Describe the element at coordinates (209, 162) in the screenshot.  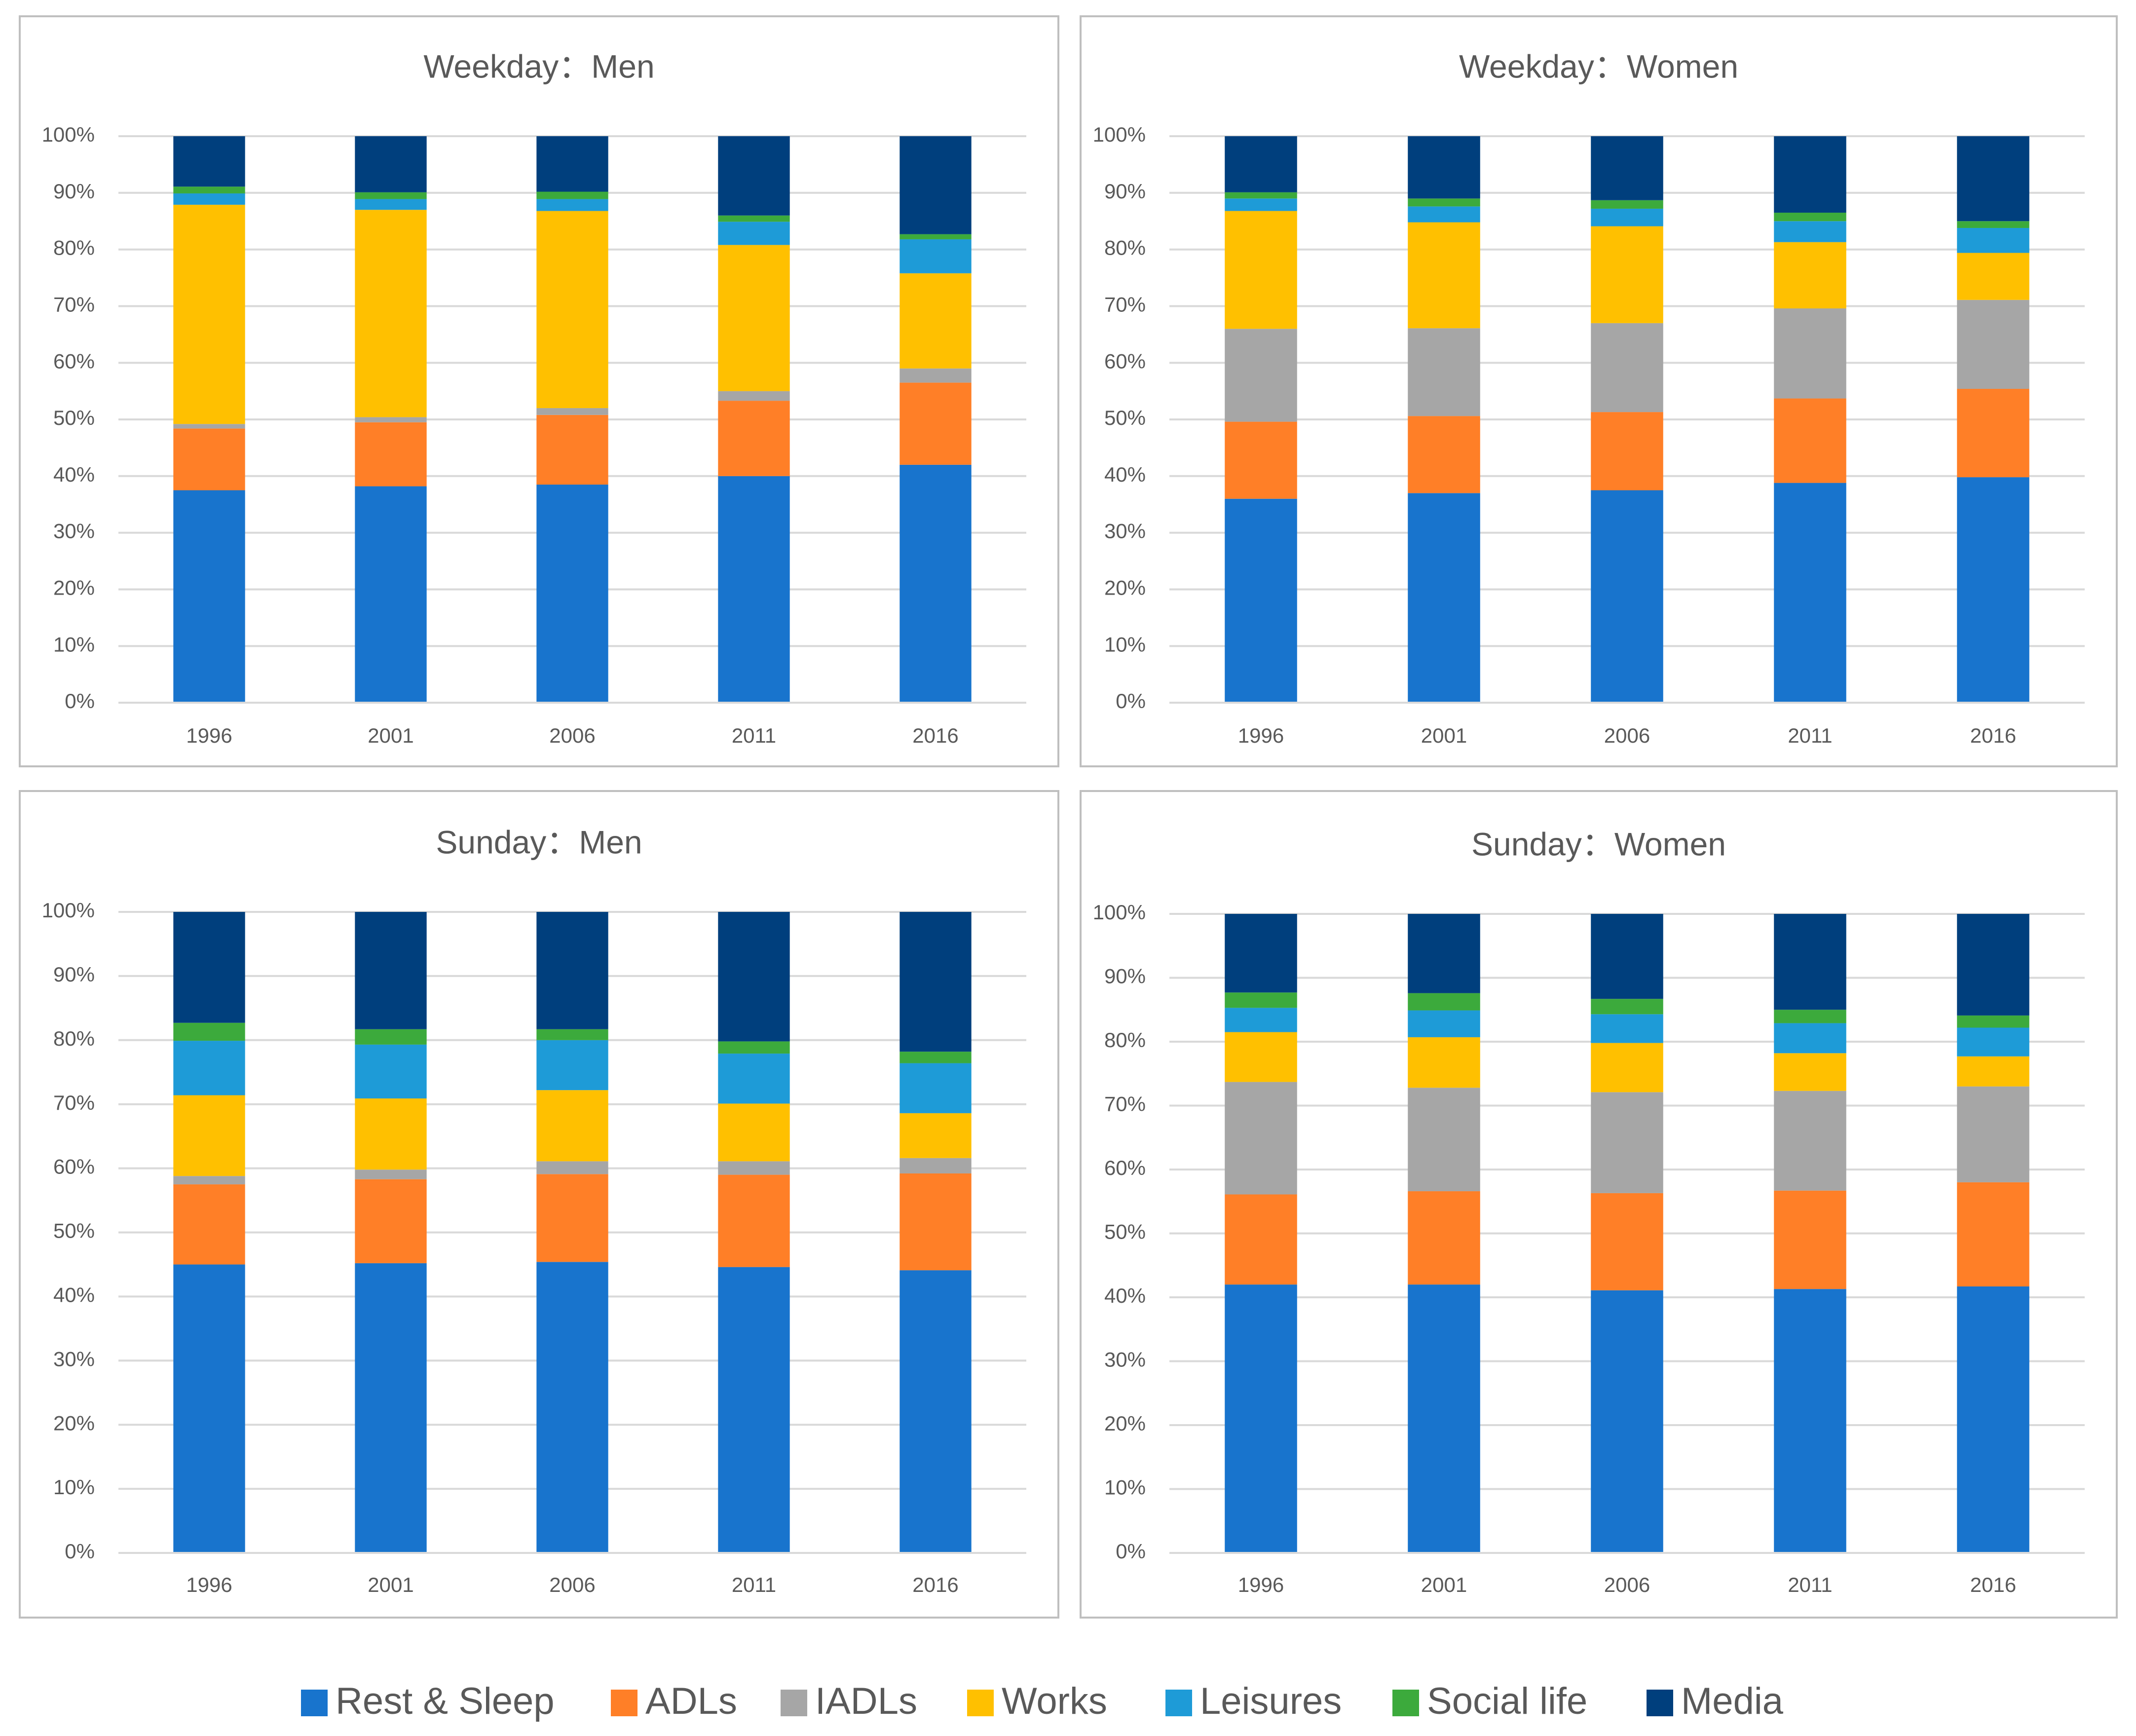
I see `bar-segment-media-1996` at that location.